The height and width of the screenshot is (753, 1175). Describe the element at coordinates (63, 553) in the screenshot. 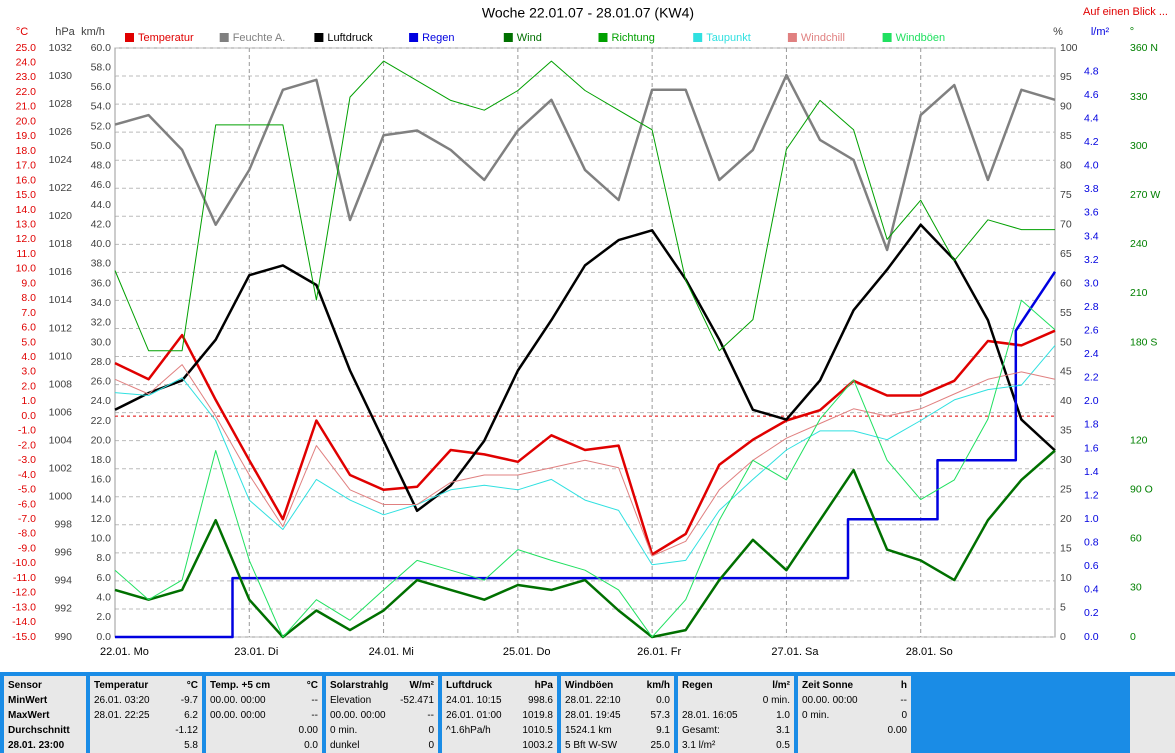

I see `y-tick-label: 996` at that location.